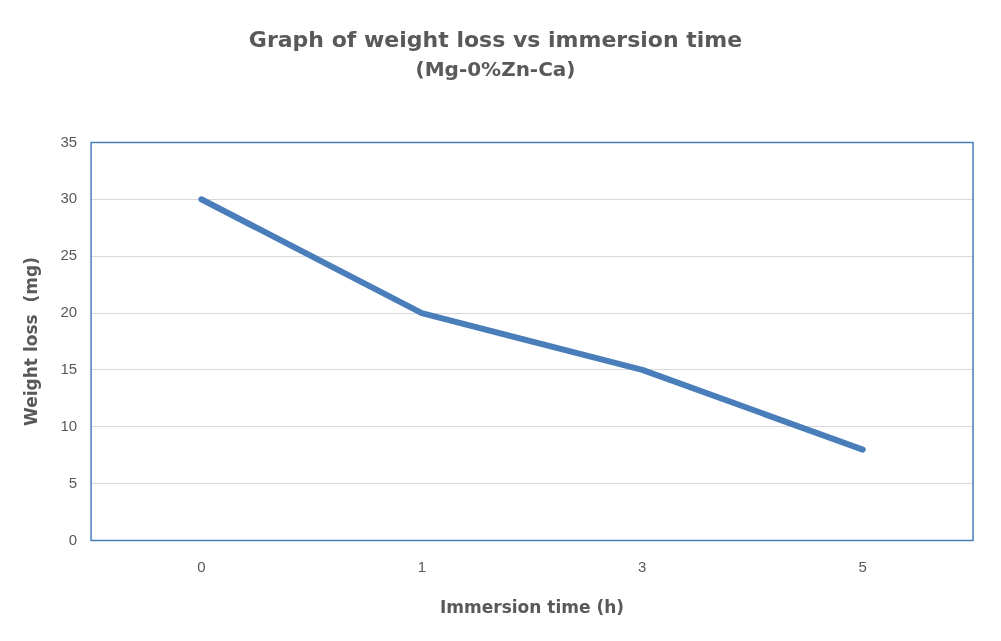 The height and width of the screenshot is (641, 1001). I want to click on chart-subtitle: (Mg-0%Zn-Ca), so click(495, 68).